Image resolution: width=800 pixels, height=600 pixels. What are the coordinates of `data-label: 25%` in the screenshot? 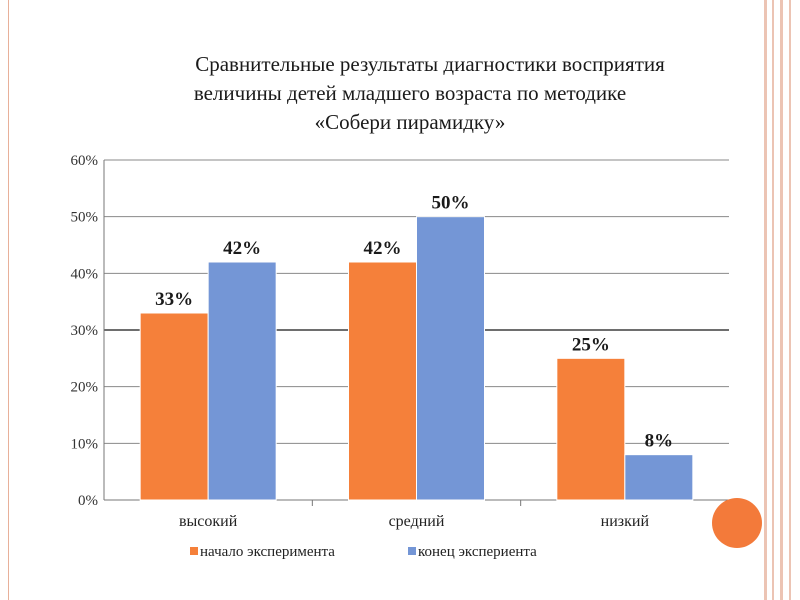 It's located at (591, 344).